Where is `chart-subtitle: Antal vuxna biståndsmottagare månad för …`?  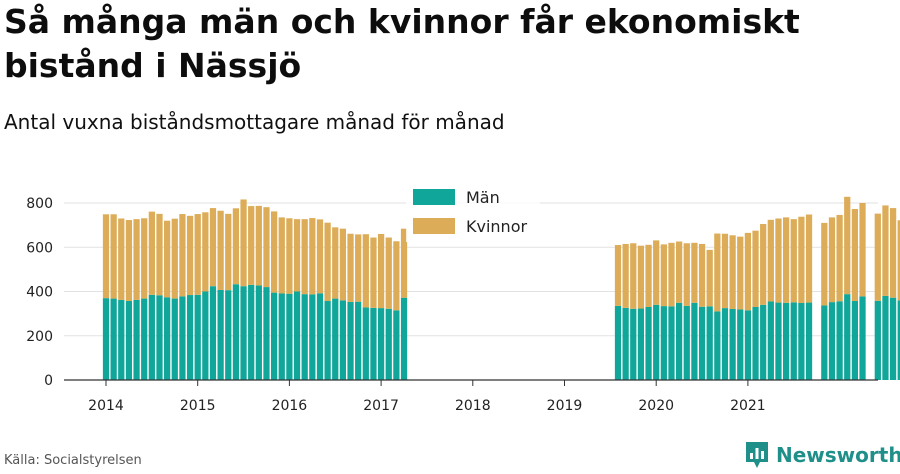
chart-subtitle: Antal vuxna biståndsmottagare månad för … is located at coordinates (254, 122).